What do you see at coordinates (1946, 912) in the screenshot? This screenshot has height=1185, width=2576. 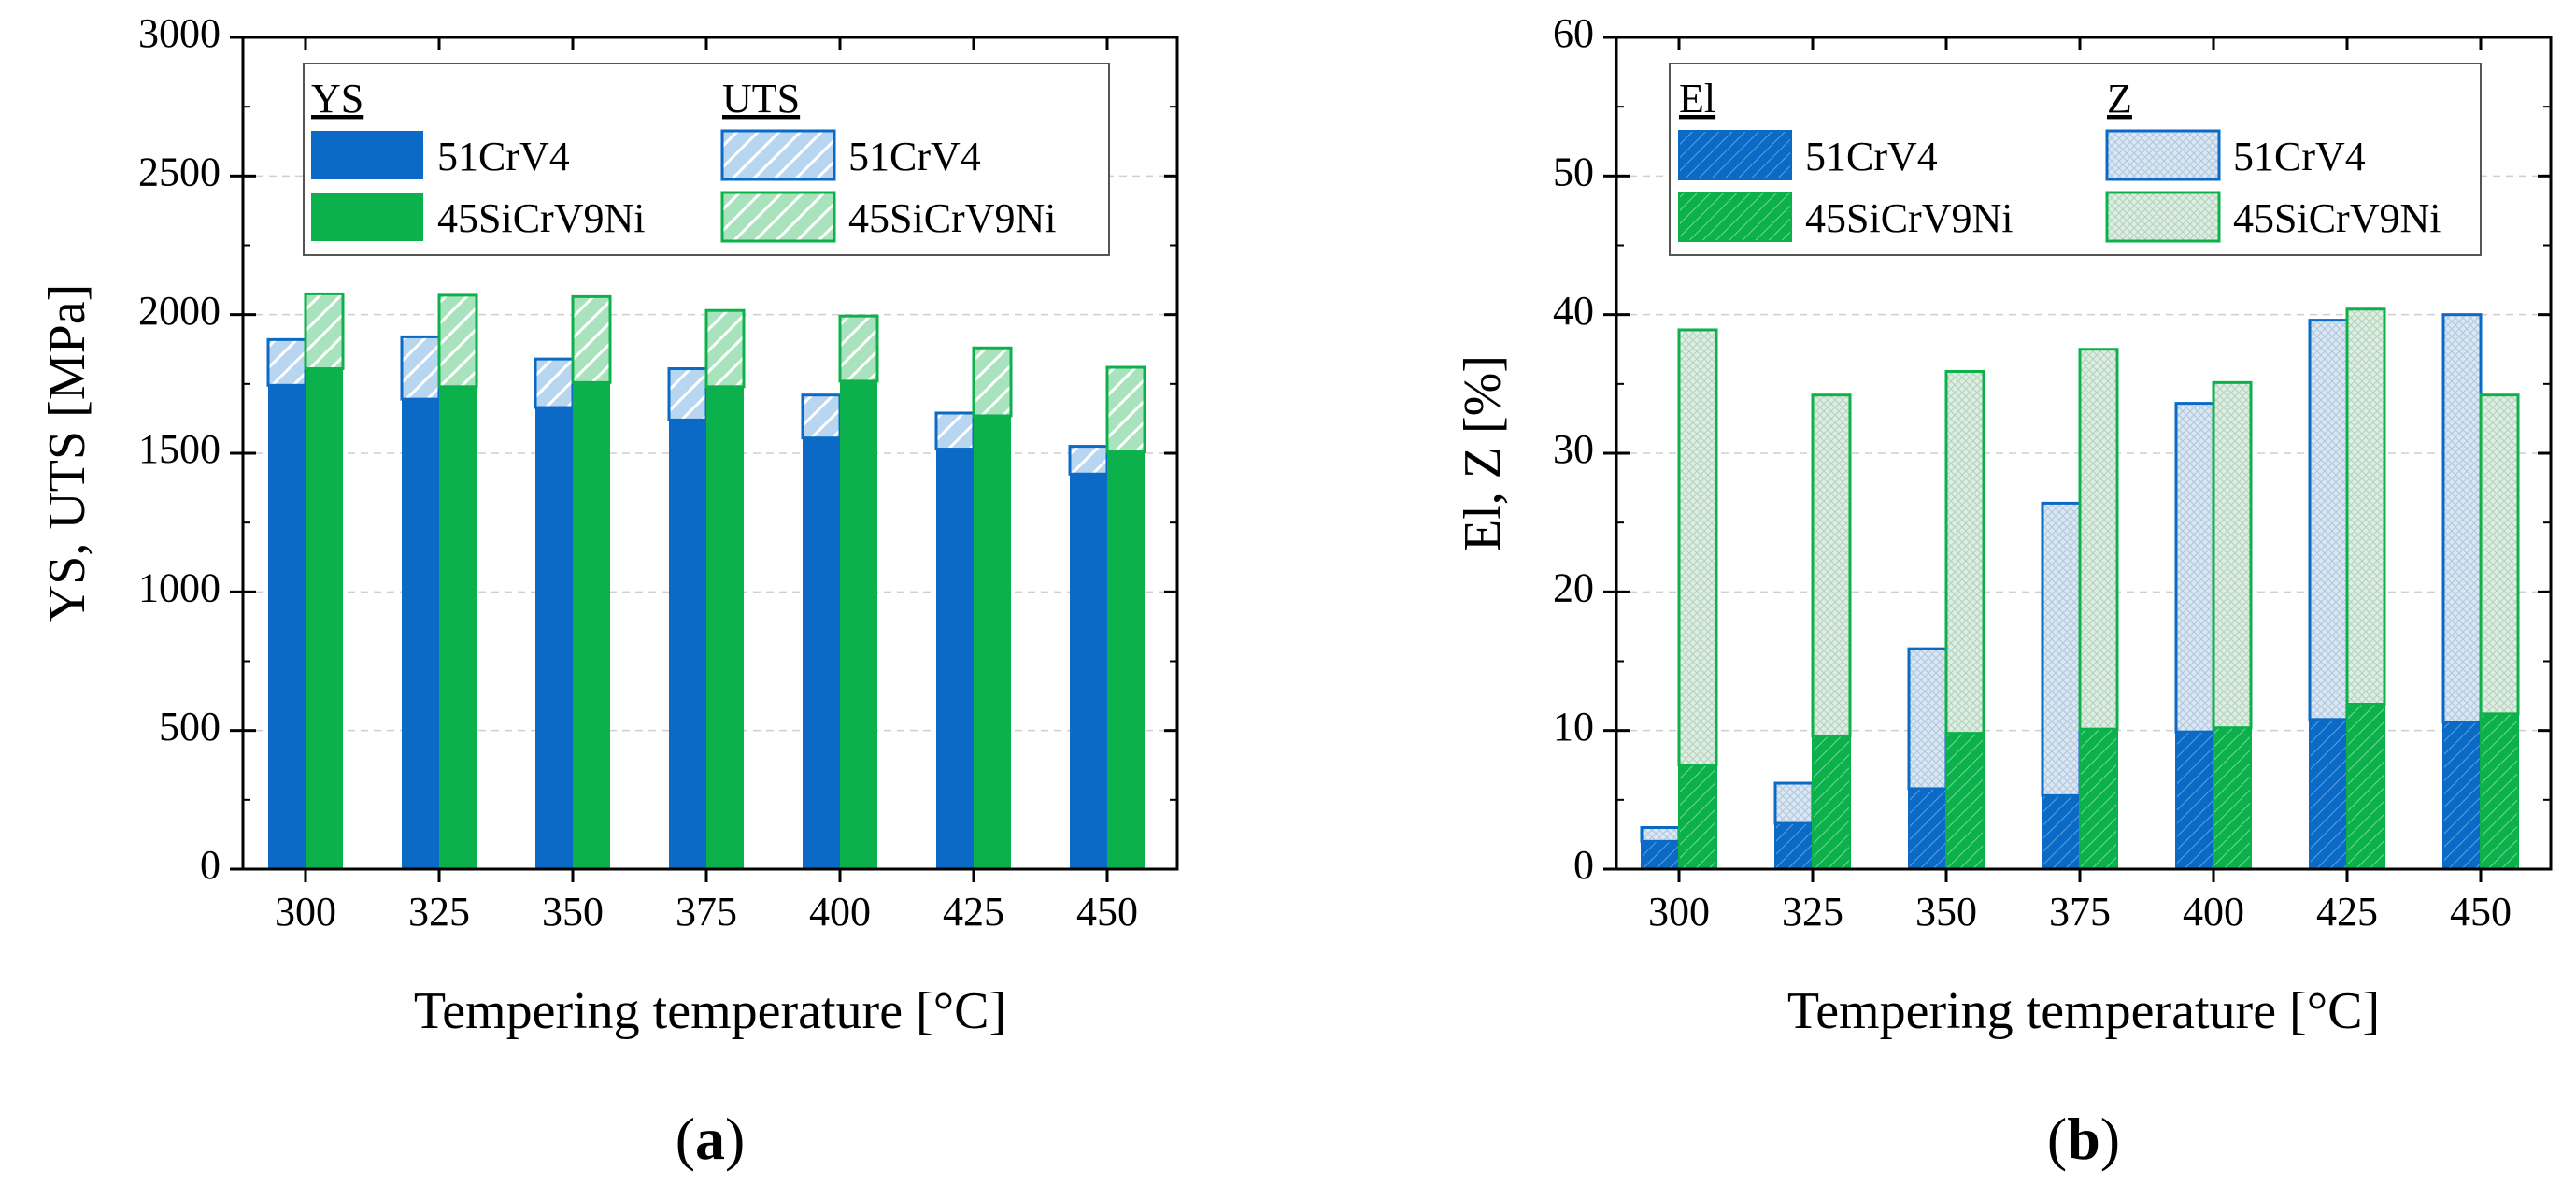 I see `b-xtick-label: 350` at bounding box center [1946, 912].